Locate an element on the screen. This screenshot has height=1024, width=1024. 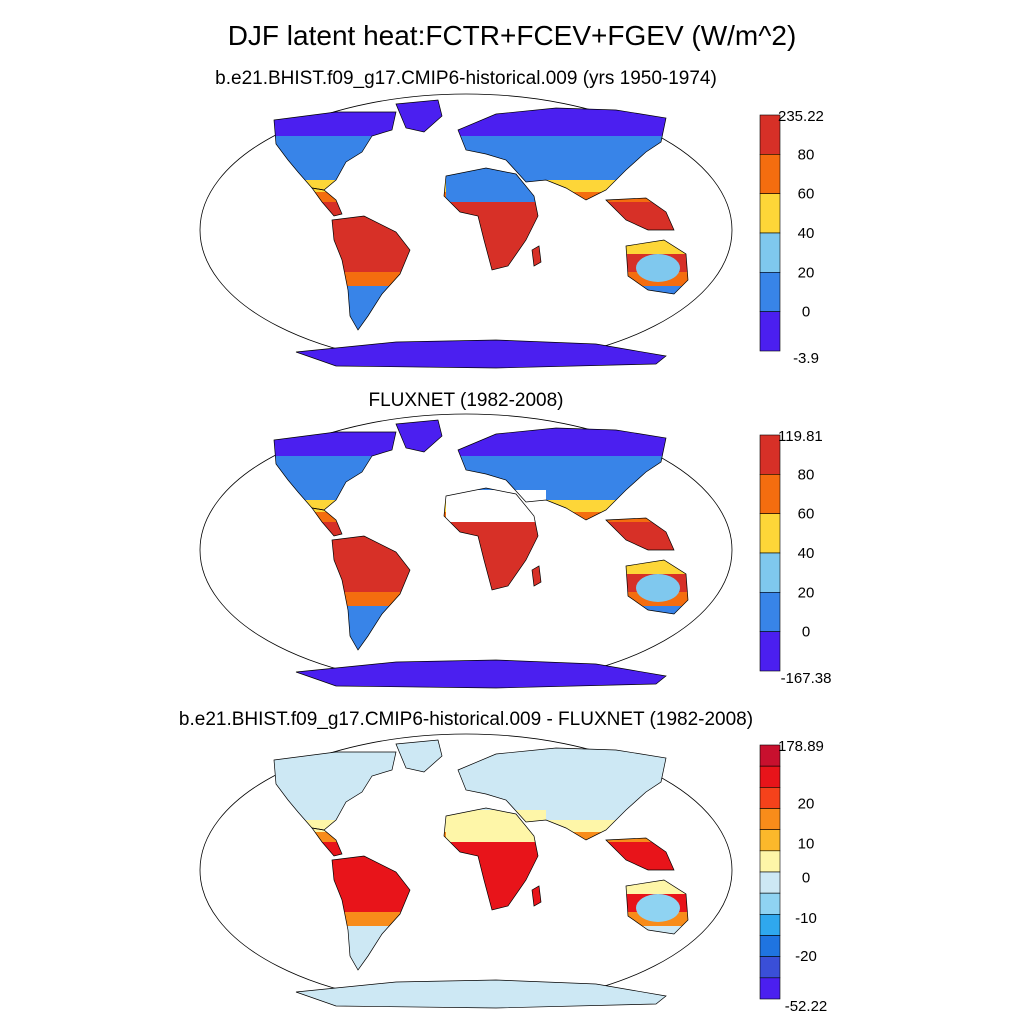
panel3-colorbar: 178.89 20 10 0 -10 -20 -52.22 is located at coordinates (793, 876).